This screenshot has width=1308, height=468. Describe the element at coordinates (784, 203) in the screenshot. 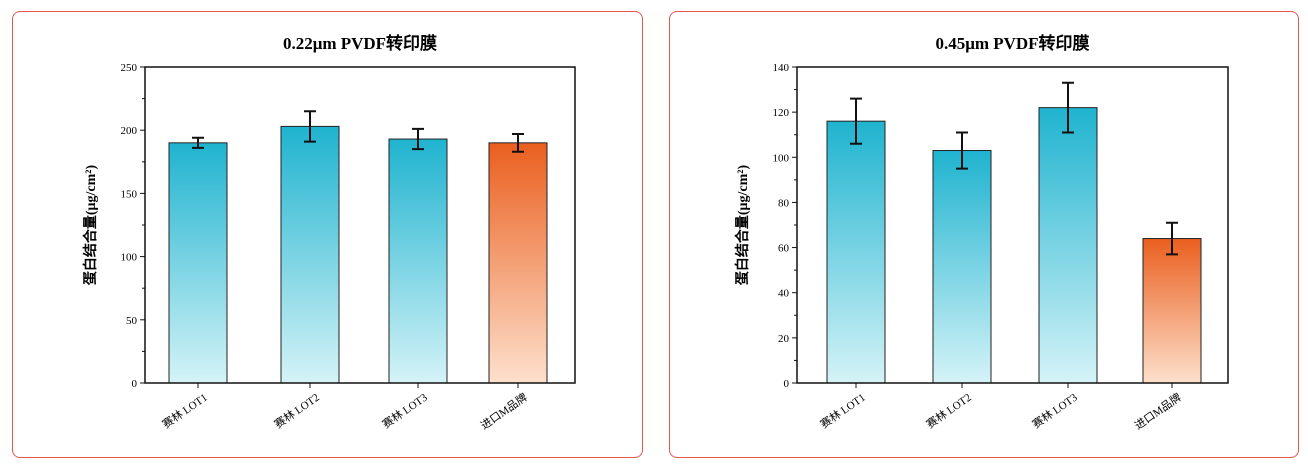

I see `y-tick-label: 80` at that location.